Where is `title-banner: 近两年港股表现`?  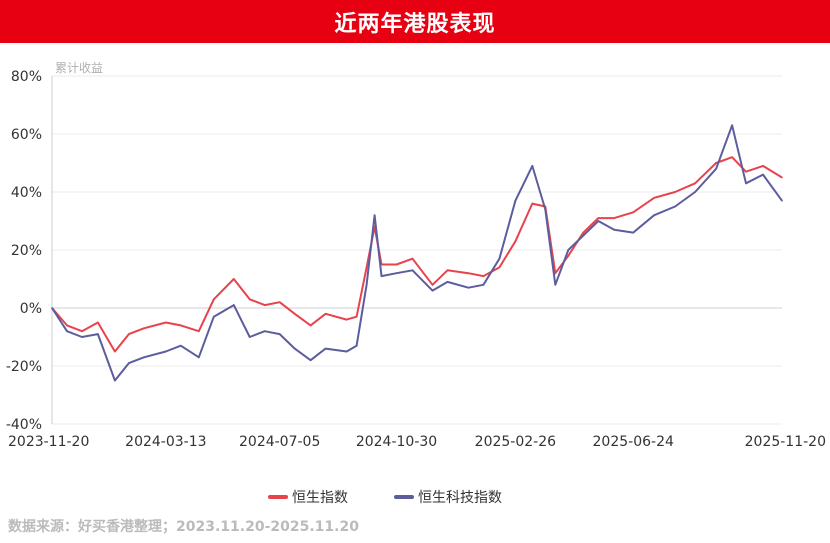 title-banner: 近两年港股表现 is located at coordinates (415, 21).